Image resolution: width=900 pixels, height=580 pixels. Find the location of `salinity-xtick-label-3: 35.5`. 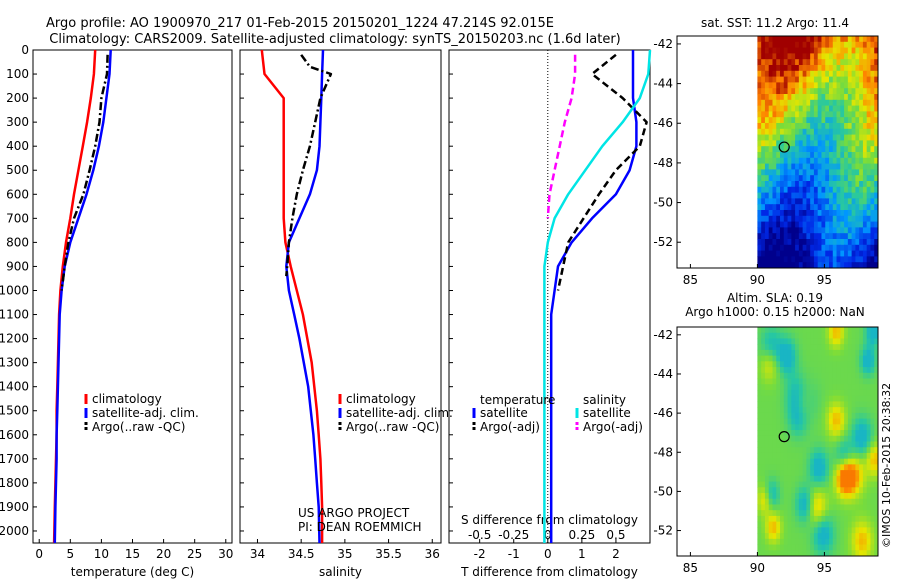

salinity-xtick-label-3: 35.5 is located at coordinates (388, 554).